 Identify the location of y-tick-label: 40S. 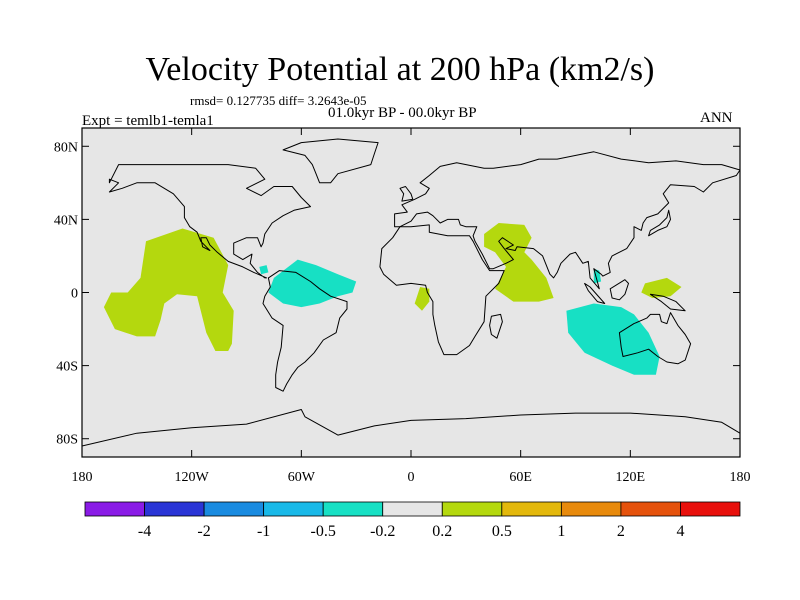
(67, 367).